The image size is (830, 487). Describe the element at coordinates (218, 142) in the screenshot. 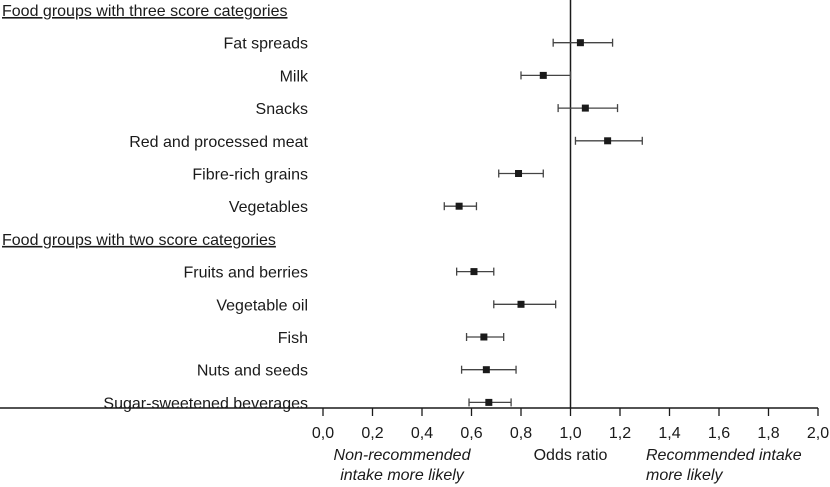

I see `row-label: Red and processed meat` at that location.